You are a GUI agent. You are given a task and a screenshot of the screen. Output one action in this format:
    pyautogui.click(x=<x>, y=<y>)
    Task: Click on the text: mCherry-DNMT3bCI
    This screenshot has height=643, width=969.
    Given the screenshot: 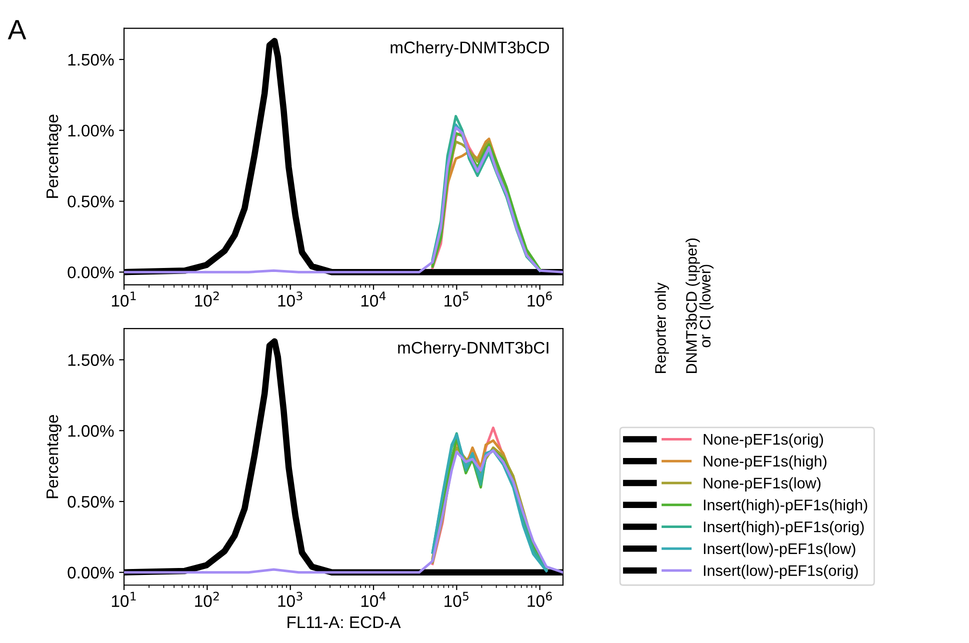 What is the action you would take?
    pyautogui.click(x=473, y=349)
    